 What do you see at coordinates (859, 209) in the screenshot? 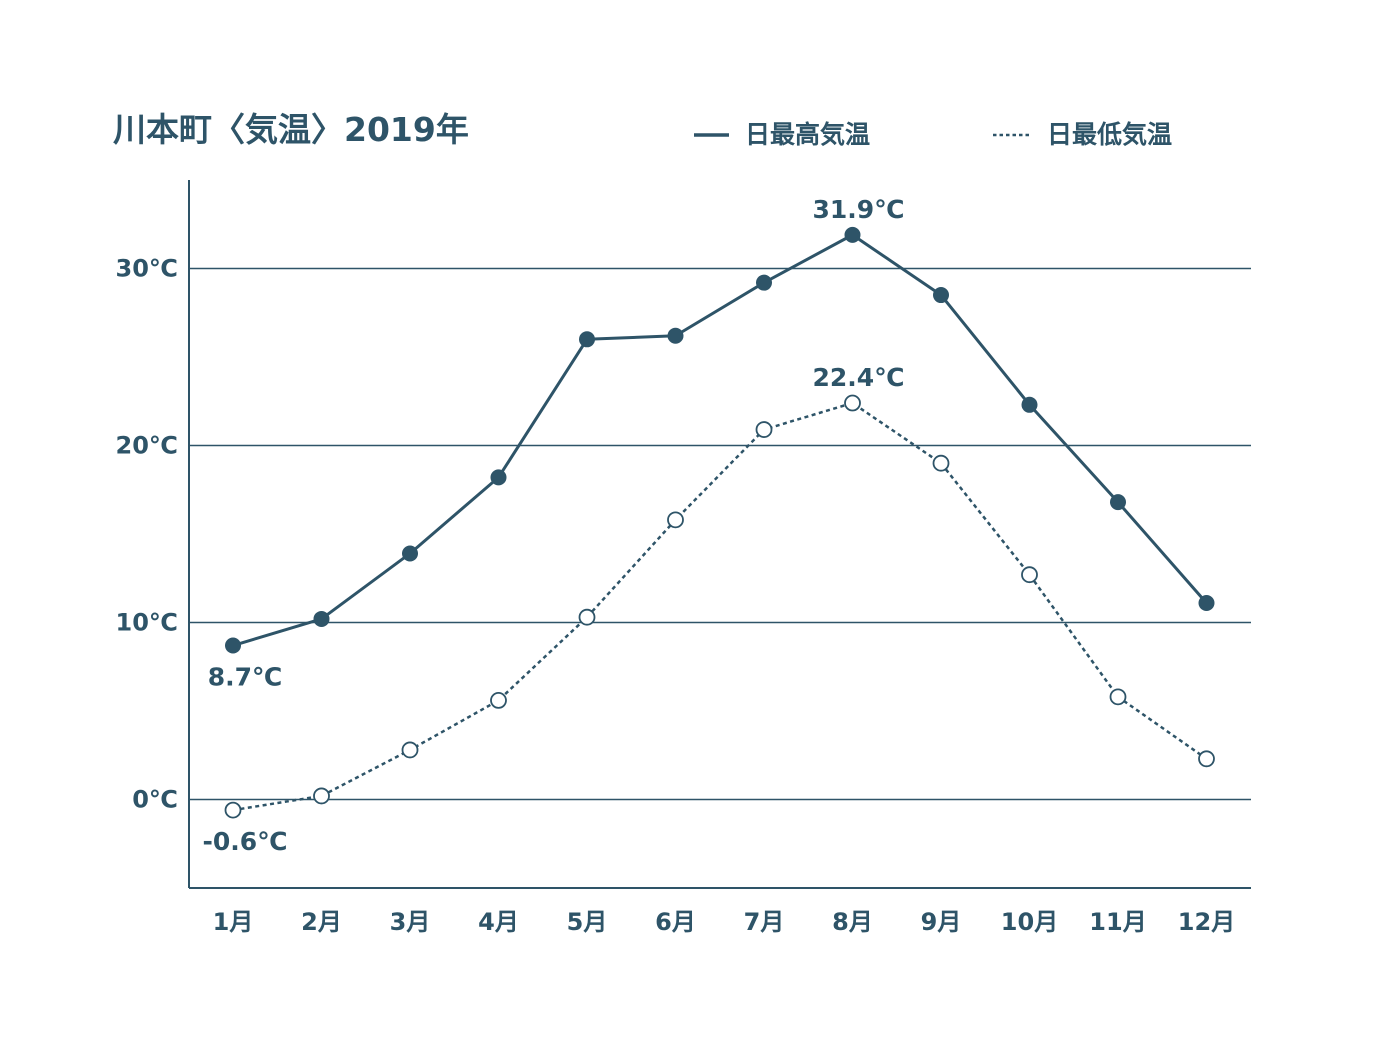
I see `data-label-max-8: 31.9℃` at bounding box center [859, 209].